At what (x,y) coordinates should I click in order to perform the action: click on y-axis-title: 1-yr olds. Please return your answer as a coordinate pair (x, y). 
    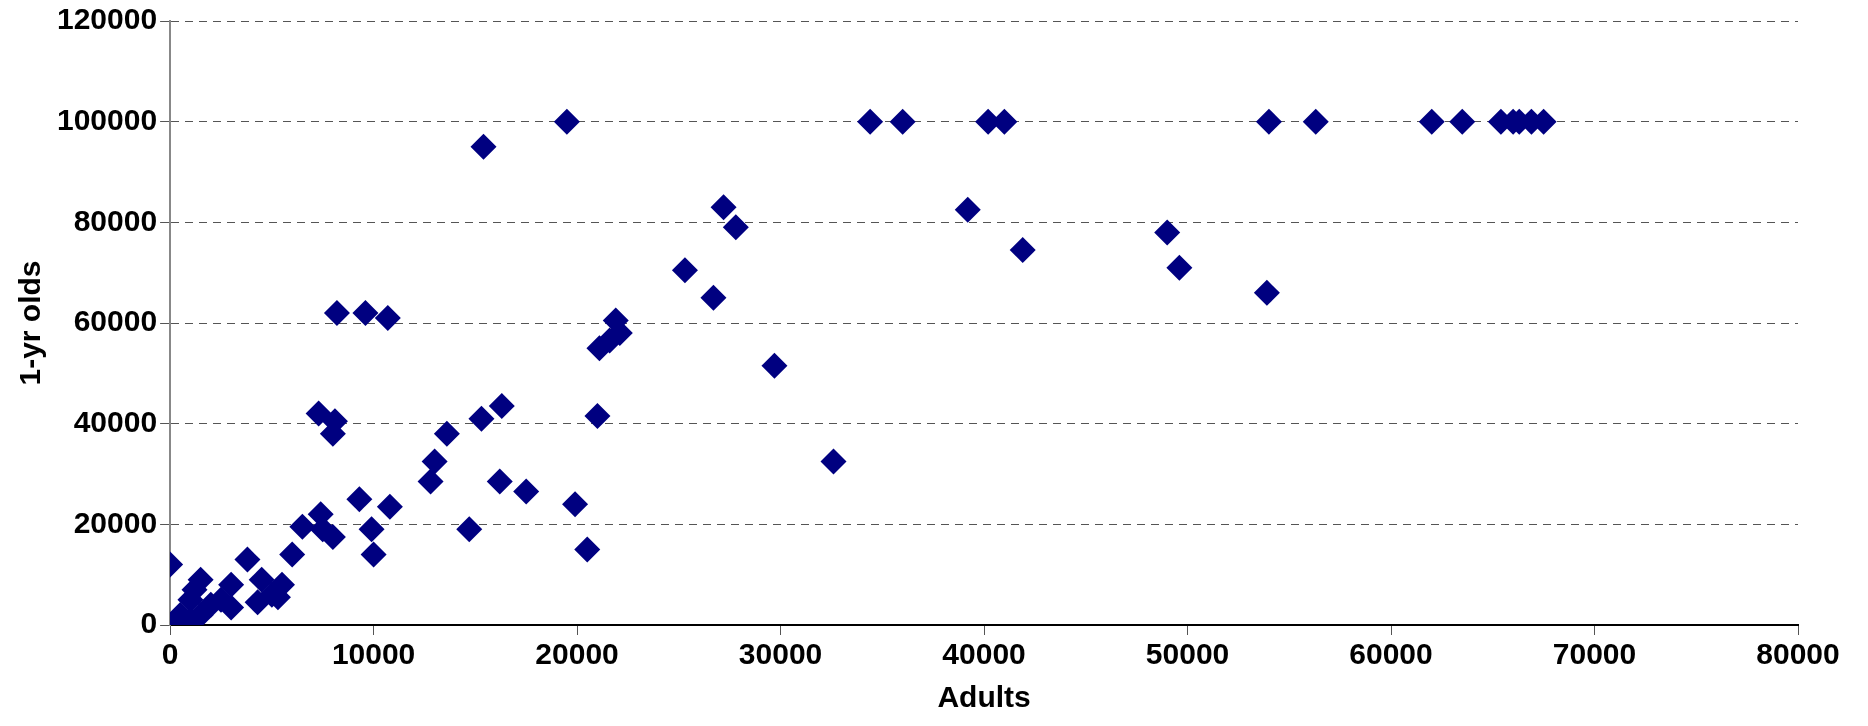
    Looking at the image, I should click on (30, 323).